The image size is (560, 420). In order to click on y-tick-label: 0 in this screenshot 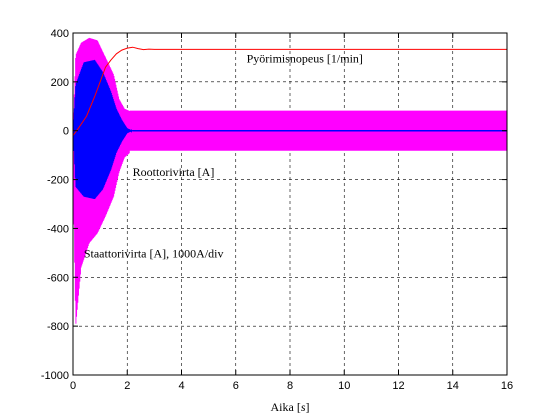, I will do `click(66, 132)`.